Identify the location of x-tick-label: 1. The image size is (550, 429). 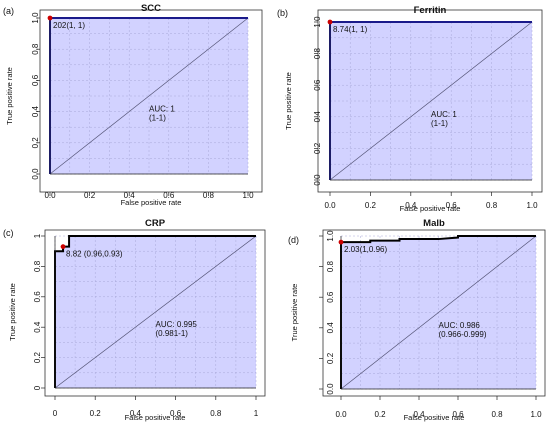
(256, 413).